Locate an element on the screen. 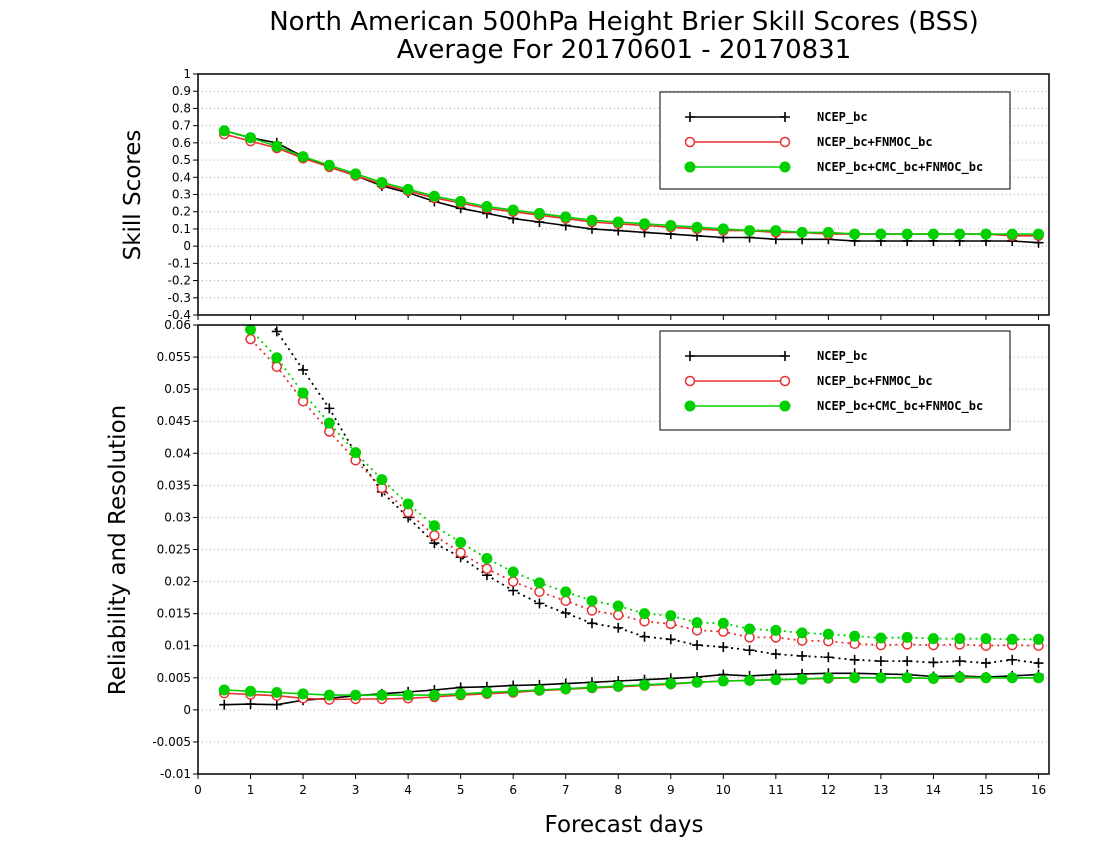 The height and width of the screenshot is (850, 1100). legend-entry: NCEP_bc is located at coordinates (842, 117).